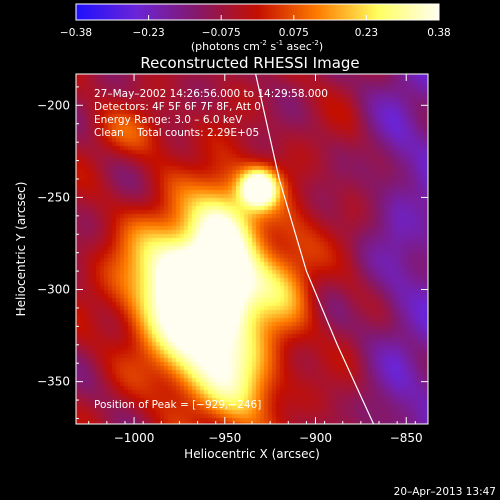 Image resolution: width=500 pixels, height=500 pixels. What do you see at coordinates (177, 405) in the screenshot?
I see `peak-position-label: Position of Peak = [−929,−246]` at bounding box center [177, 405].